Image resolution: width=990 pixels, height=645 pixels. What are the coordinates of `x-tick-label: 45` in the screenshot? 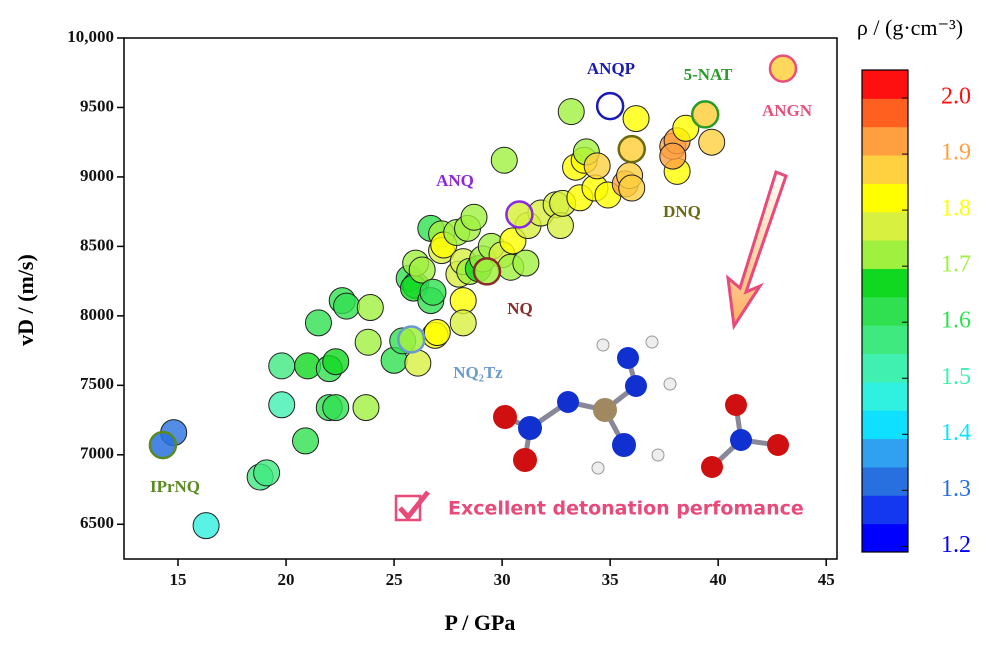 It's located at (826, 579).